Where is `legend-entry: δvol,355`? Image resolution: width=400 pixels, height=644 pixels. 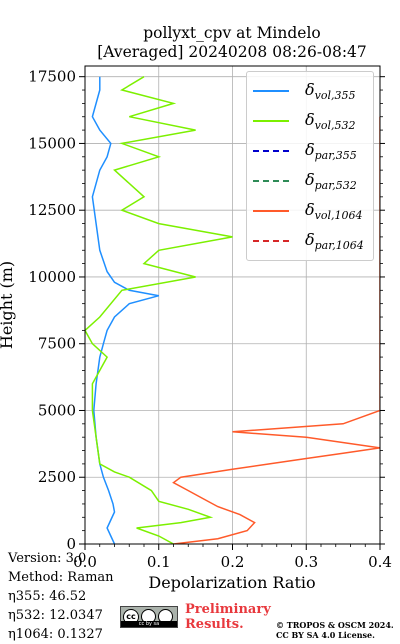
legend-entry: δvol,355 is located at coordinates (312, 91).